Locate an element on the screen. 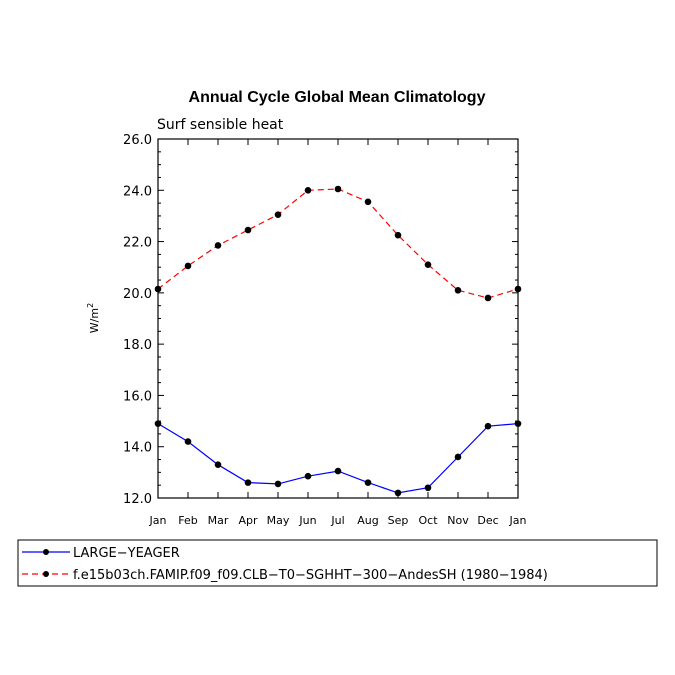 The height and width of the screenshot is (675, 675). y-tick-label: 12.0 is located at coordinates (137, 499).